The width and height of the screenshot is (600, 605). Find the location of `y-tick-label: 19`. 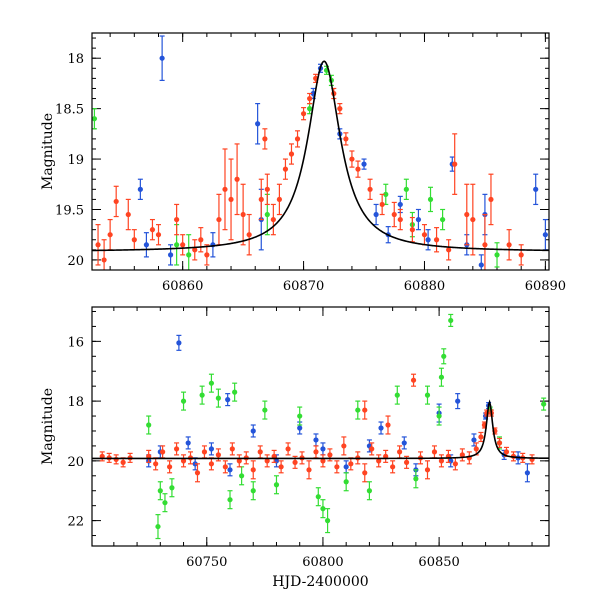

y-tick-label: 19 is located at coordinates (75, 160).